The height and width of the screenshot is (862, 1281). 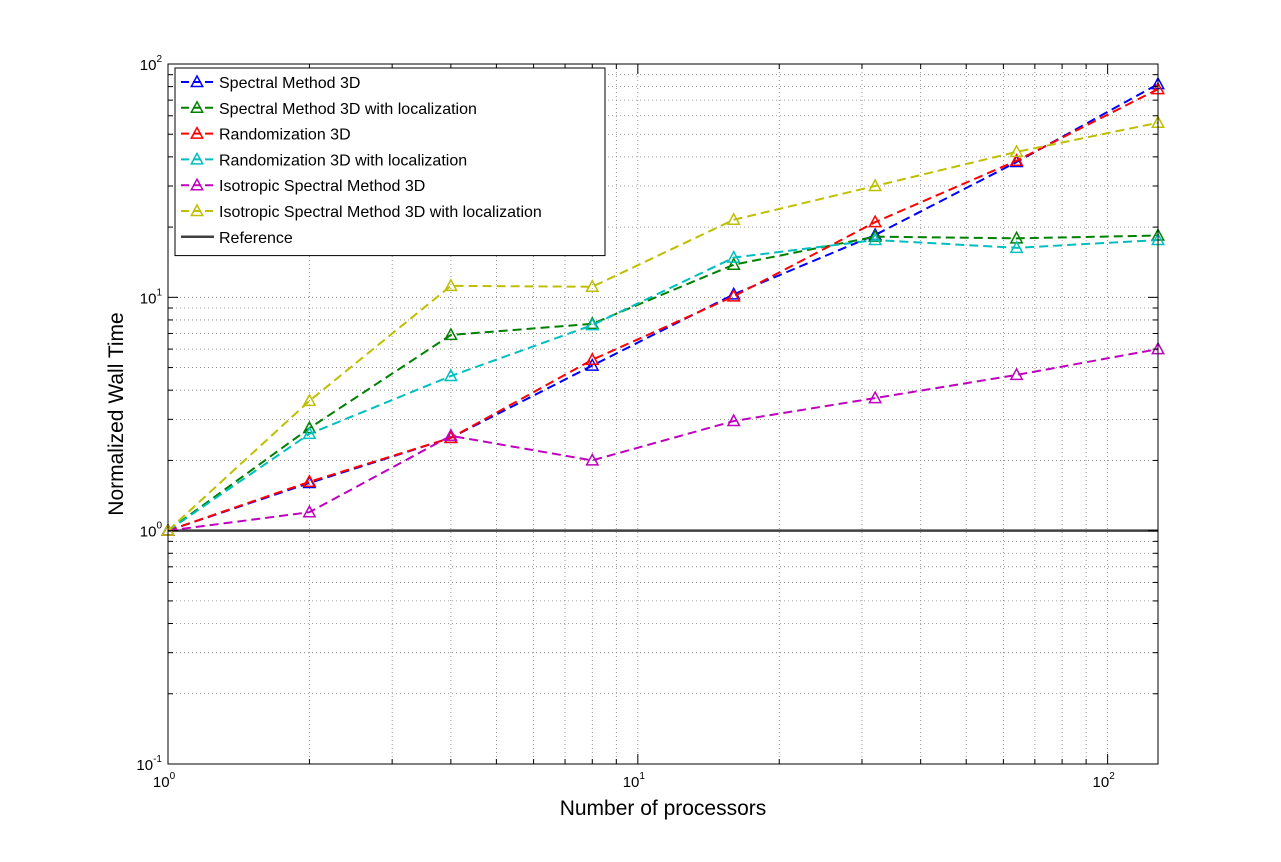 I want to click on legend-item: Randomization 3D, so click(x=266, y=135).